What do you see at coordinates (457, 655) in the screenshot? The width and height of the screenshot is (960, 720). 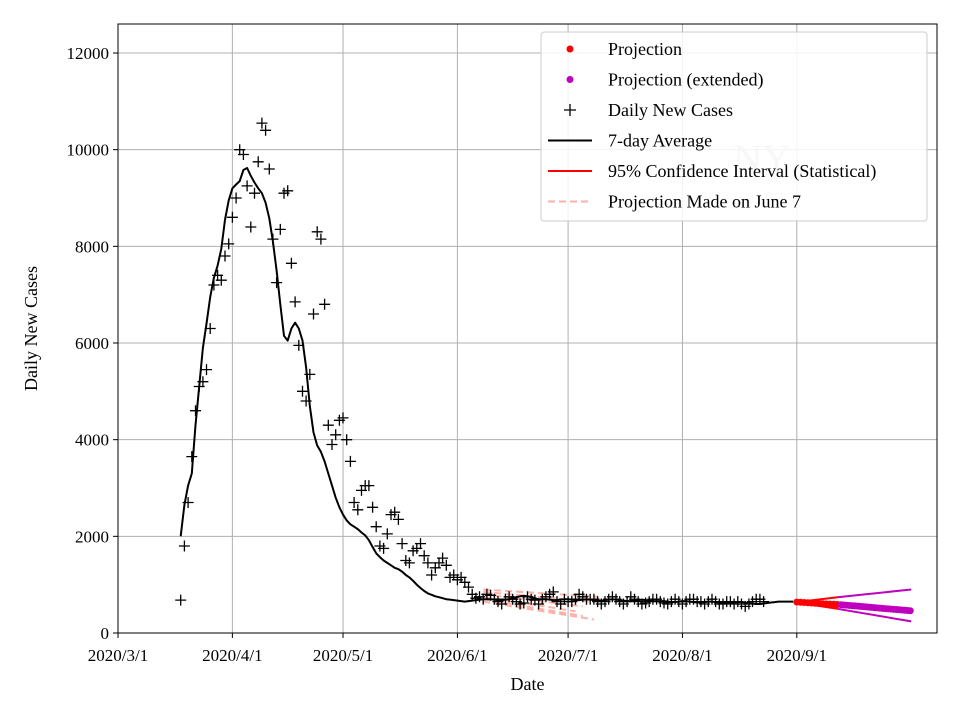 I see `x-tick-label: 2020/6/1` at bounding box center [457, 655].